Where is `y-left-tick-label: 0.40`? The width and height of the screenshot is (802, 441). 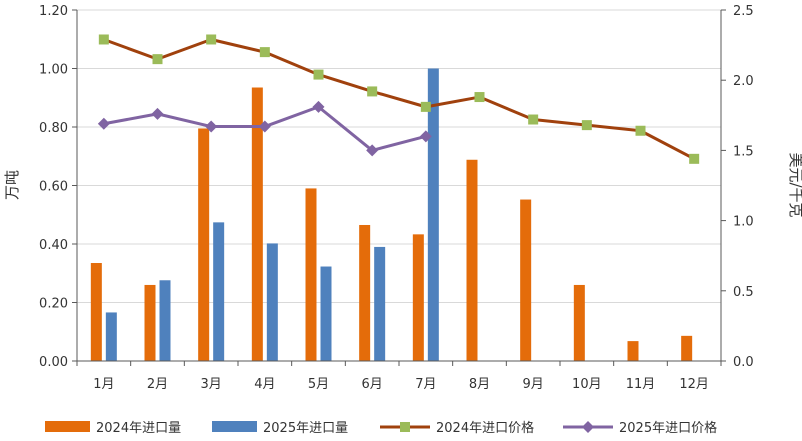
y-left-tick-label: 0.40 is located at coordinates (53, 245).